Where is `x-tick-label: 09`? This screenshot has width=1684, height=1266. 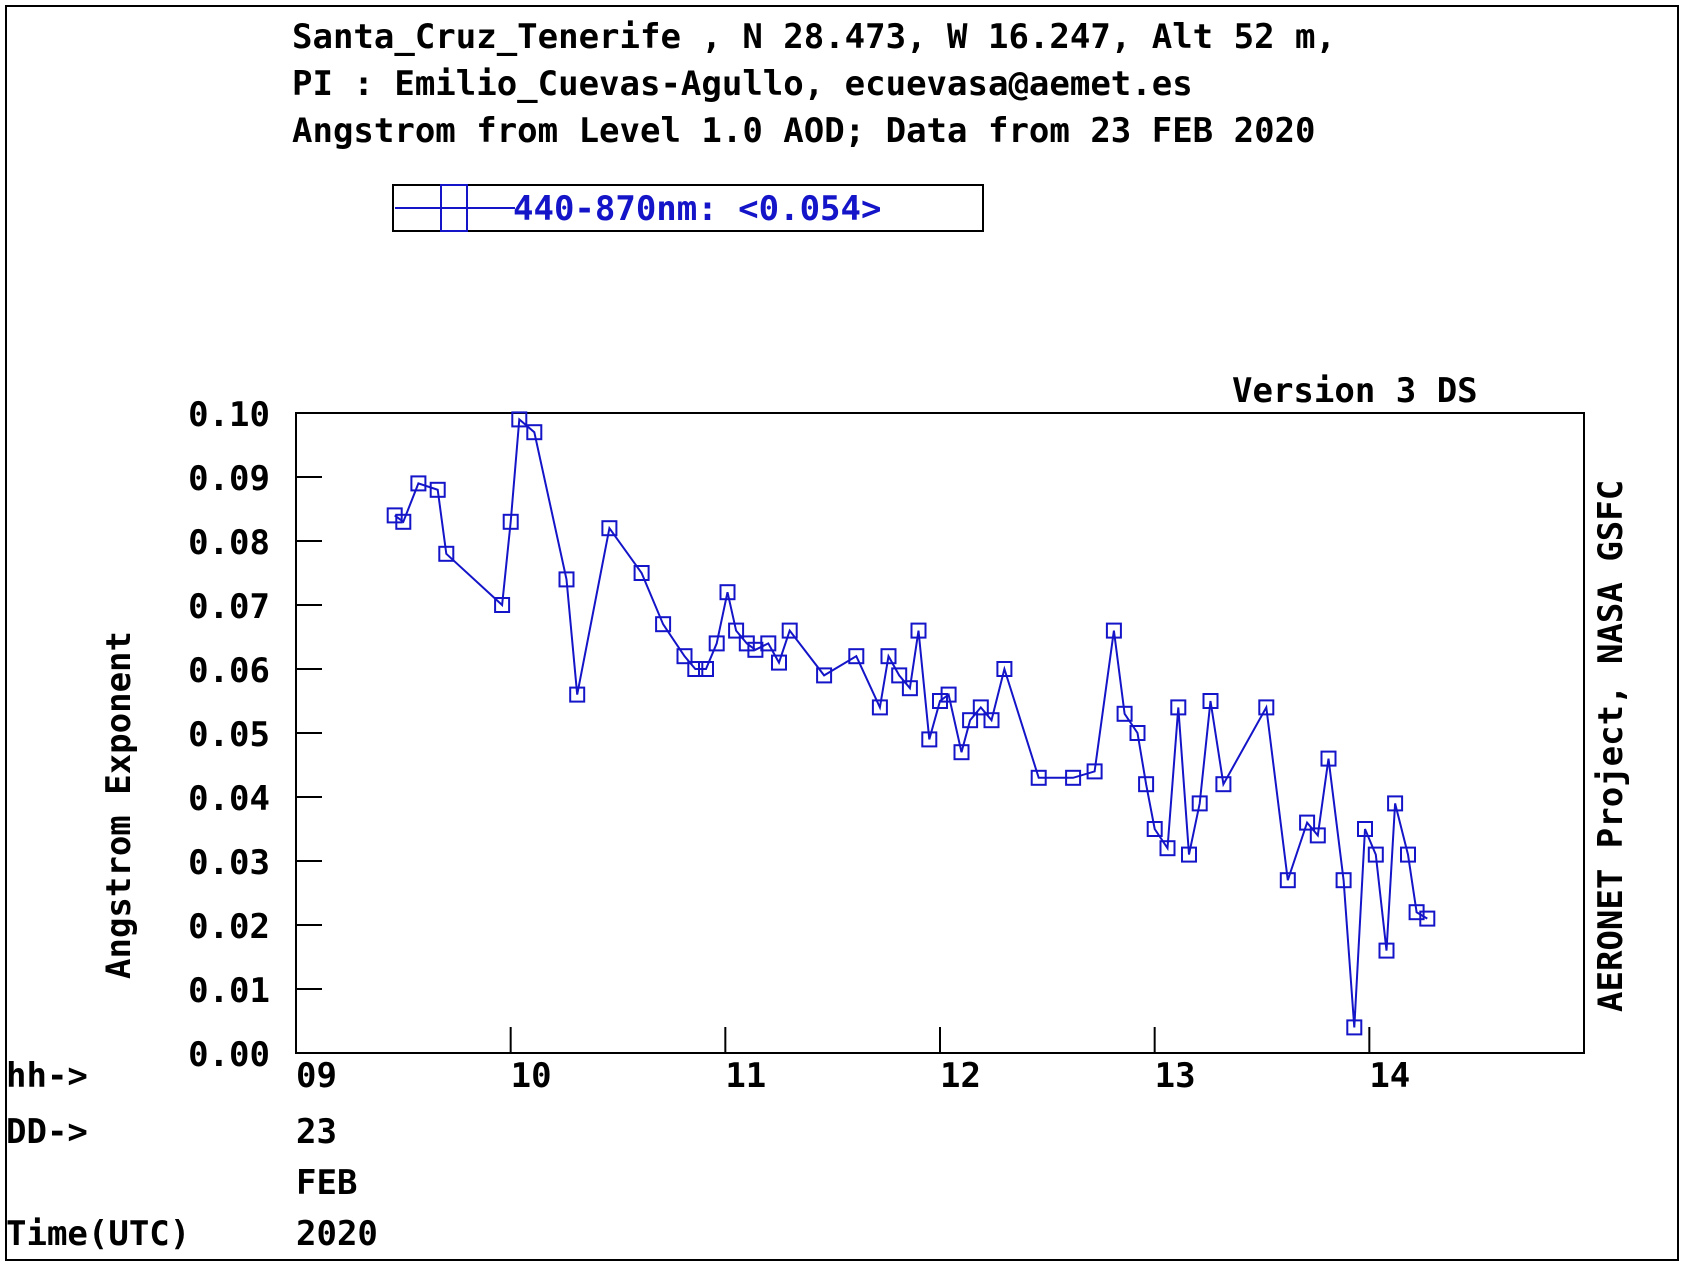
x-tick-label: 09 is located at coordinates (316, 1076).